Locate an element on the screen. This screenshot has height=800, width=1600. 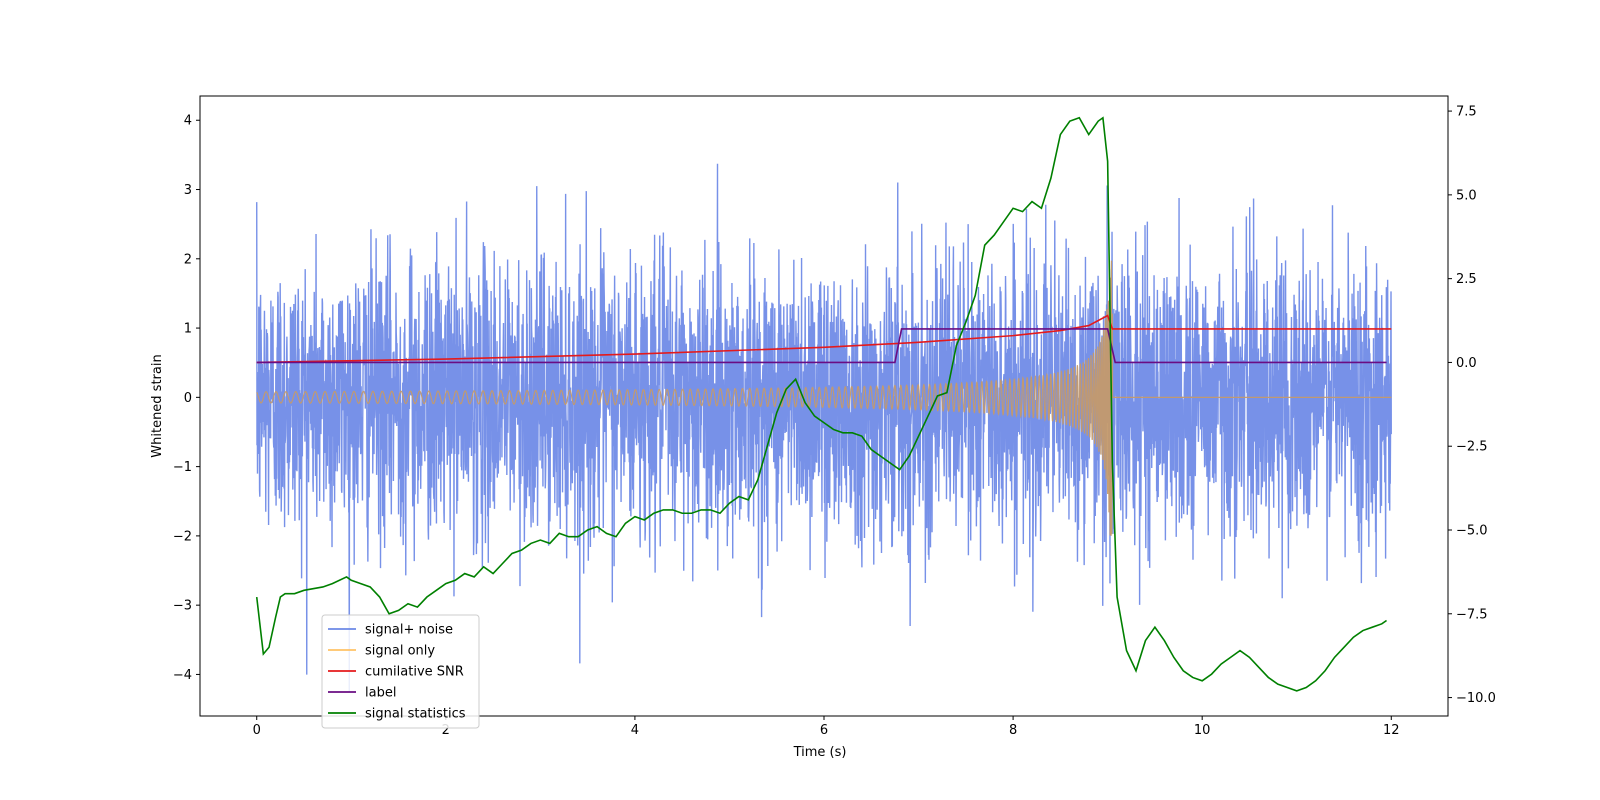
y2-tick-label: −7.5 is located at coordinates (1472, 614).